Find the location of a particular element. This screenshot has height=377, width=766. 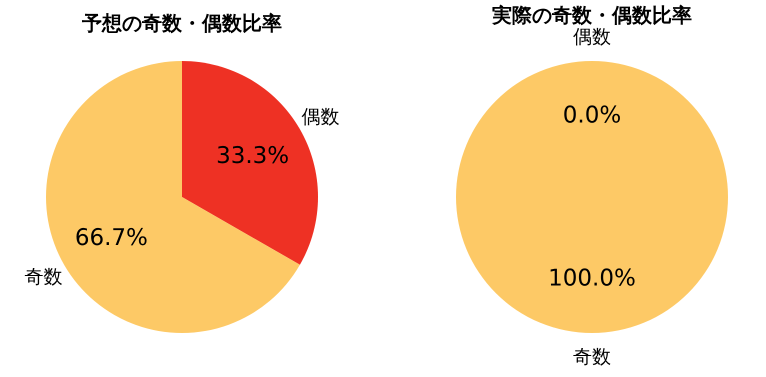

slice-label: 偶数 is located at coordinates (320, 117).